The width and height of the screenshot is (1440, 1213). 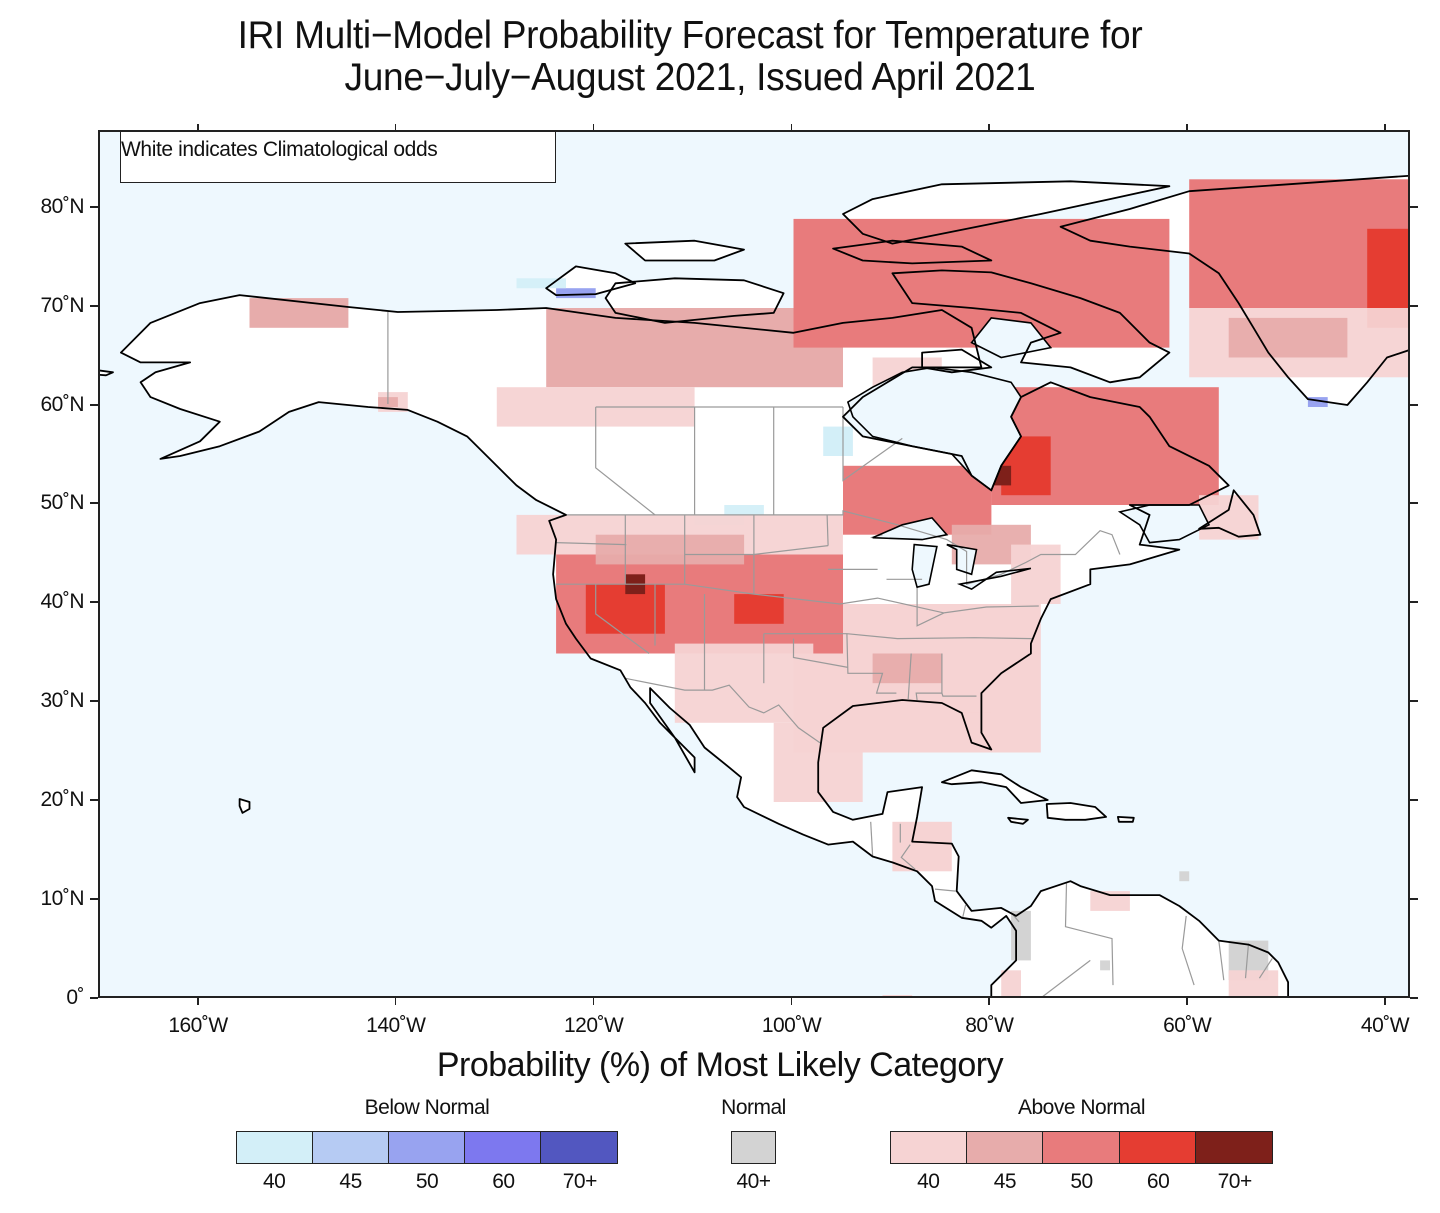 What do you see at coordinates (694, 300) in the screenshot?
I see `coastline-victoria-island` at bounding box center [694, 300].